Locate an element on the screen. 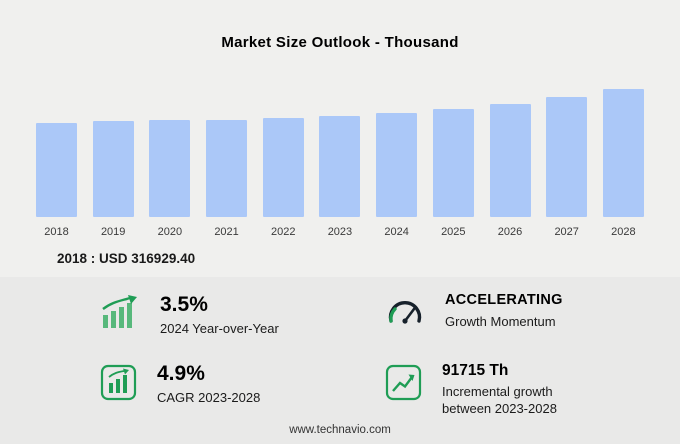 The height and width of the screenshot is (444, 680). stat-growth-momentum: ACCELERATING Growth Momentum is located at coordinates (512, 315).